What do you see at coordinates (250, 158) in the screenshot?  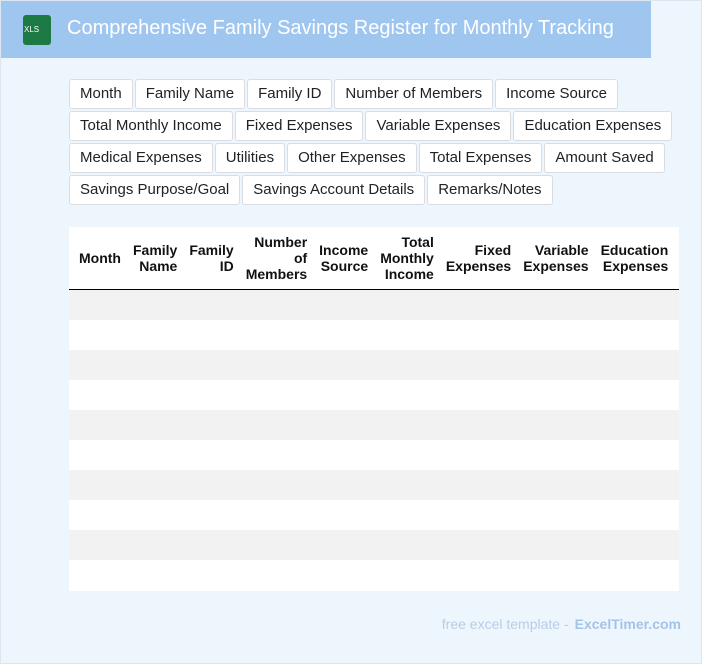 I see `tag: Utilities` at bounding box center [250, 158].